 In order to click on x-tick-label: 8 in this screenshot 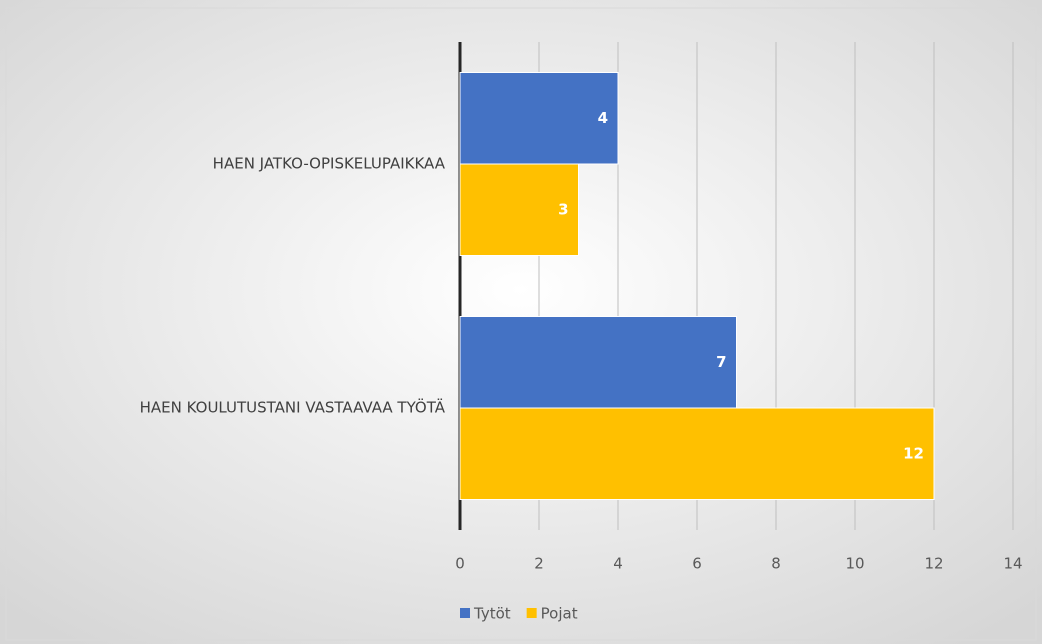, I will do `click(776, 564)`.